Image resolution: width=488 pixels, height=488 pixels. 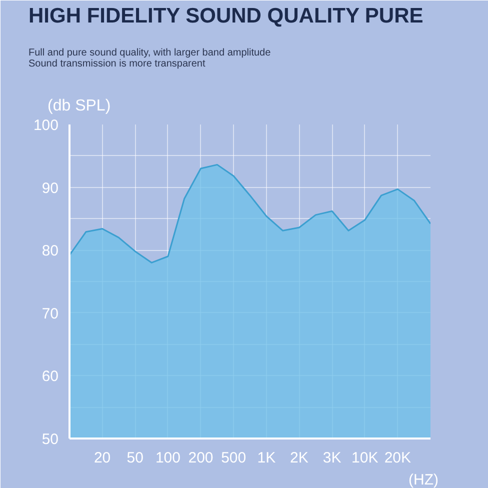 What do you see at coordinates (50, 439) in the screenshot?
I see `y-tick-label: 50` at bounding box center [50, 439].